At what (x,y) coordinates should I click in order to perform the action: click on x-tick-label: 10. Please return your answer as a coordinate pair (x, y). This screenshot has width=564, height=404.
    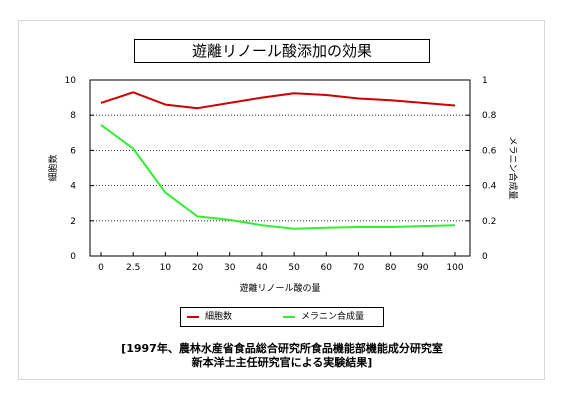
    Looking at the image, I should click on (166, 268).